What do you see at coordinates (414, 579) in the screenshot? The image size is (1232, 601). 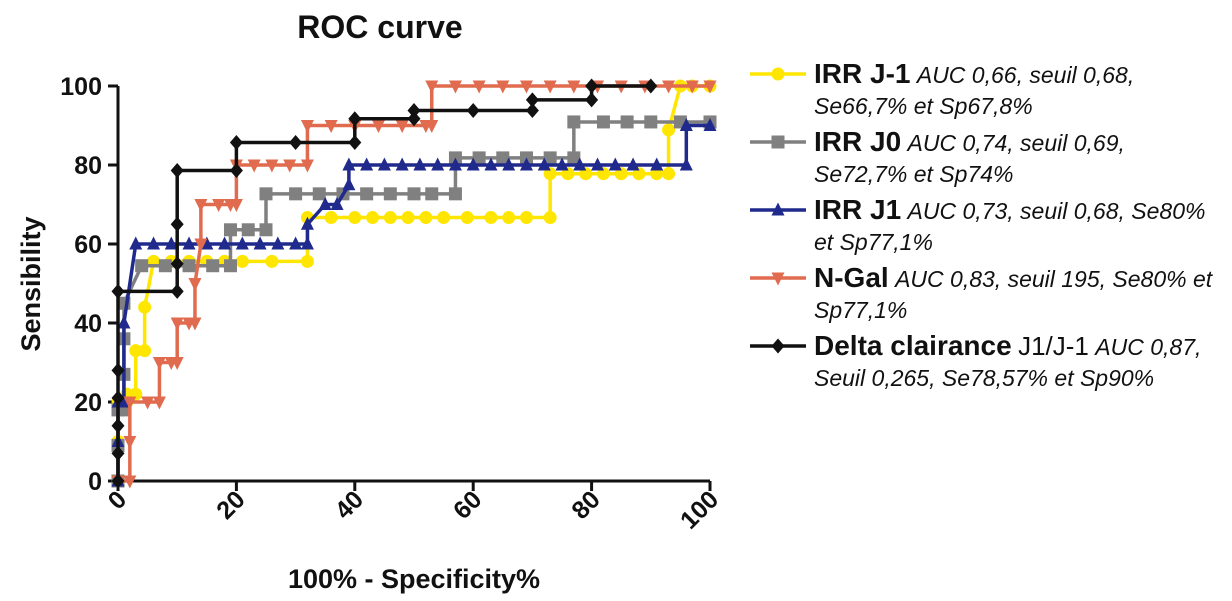 I see `x-axis-label: 100% - Specificity%` at bounding box center [414, 579].